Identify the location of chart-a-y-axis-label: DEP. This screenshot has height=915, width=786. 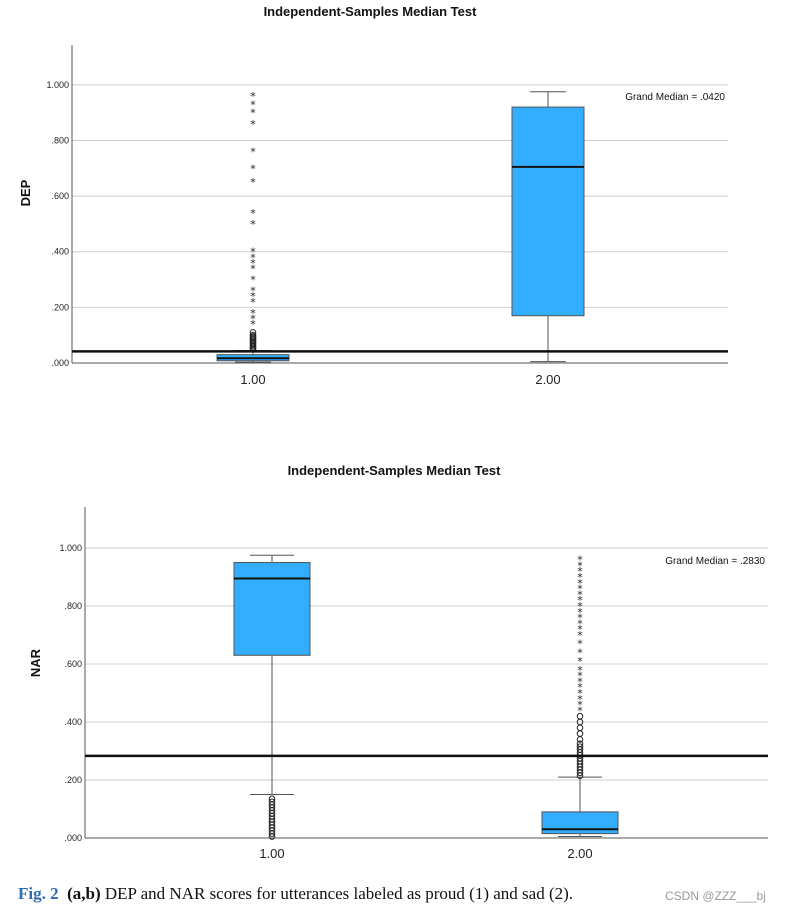
(25, 192).